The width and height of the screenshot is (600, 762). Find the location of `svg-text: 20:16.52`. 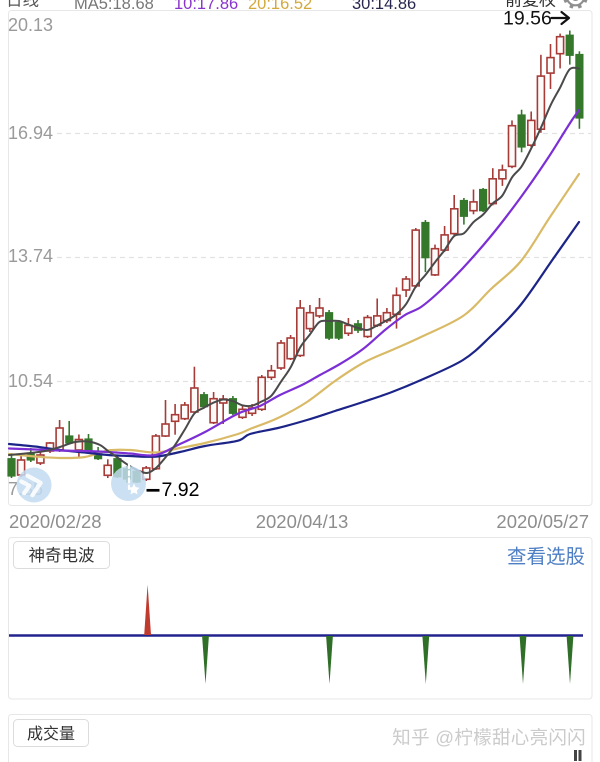

svg-text: 20:16.52 is located at coordinates (280, 6).